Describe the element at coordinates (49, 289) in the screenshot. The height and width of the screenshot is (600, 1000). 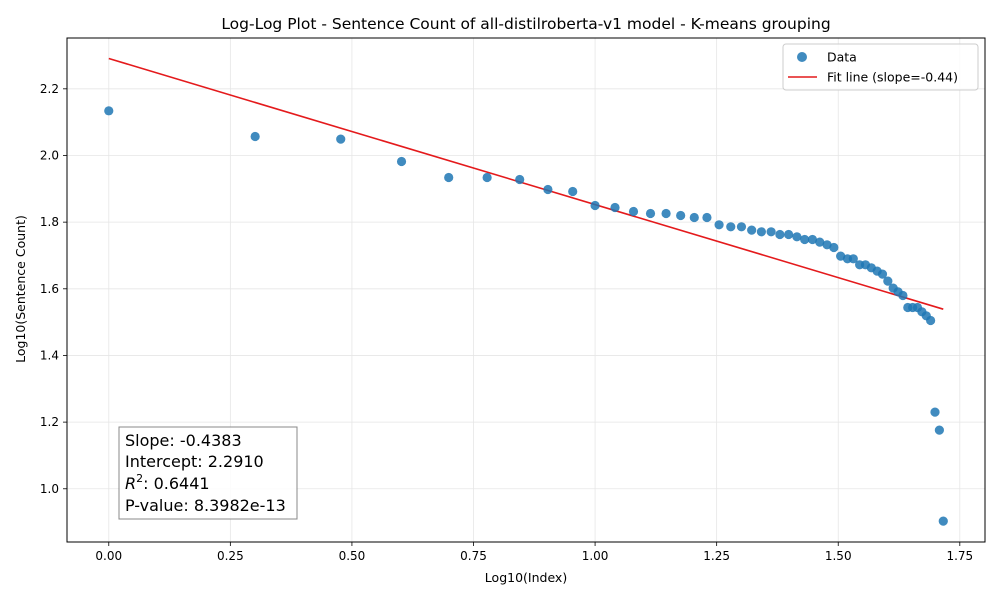
I see `y-tick-label: 1.6` at that location.